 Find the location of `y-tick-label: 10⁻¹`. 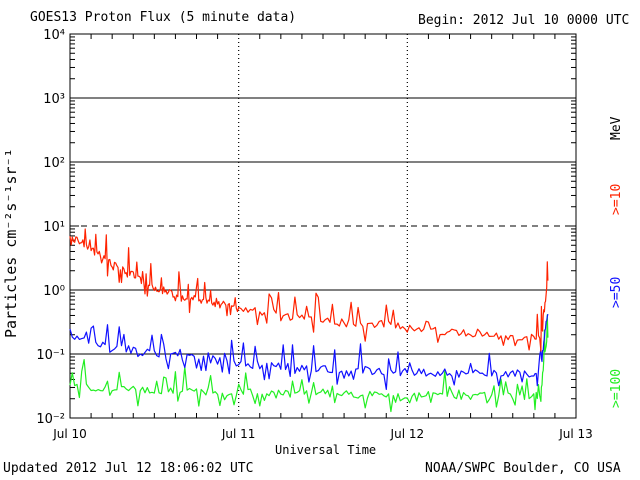

y-tick-label: 10⁻¹ is located at coordinates (50, 355).